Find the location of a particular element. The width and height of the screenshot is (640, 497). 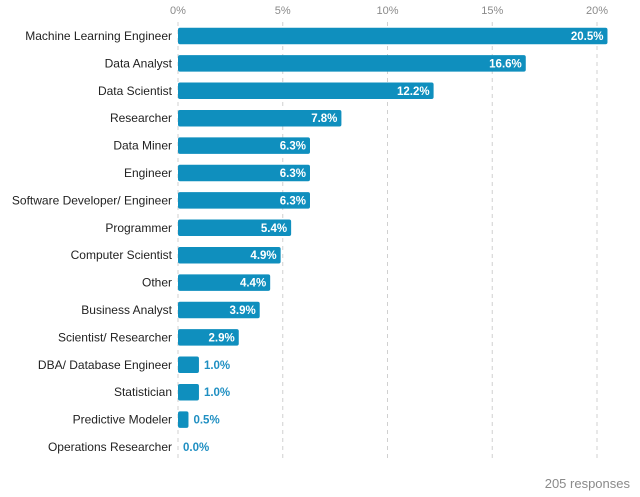

value-label: 4.9% is located at coordinates (263, 256).